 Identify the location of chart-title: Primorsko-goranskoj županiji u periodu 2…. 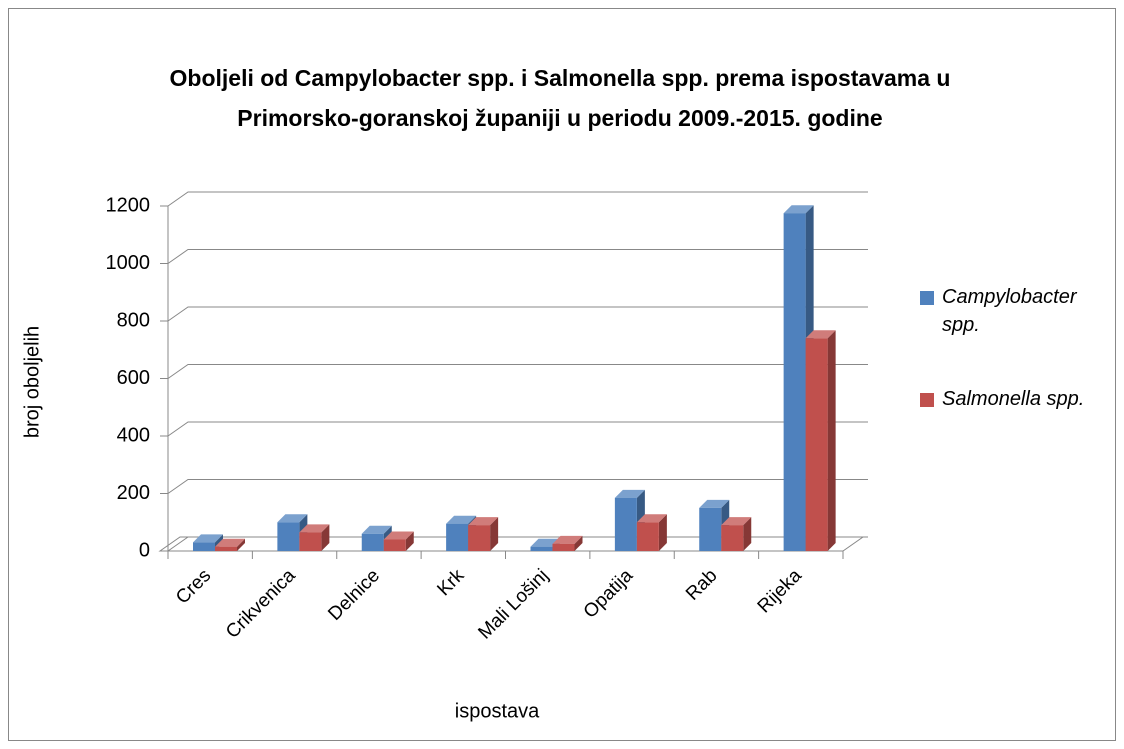
(559, 118).